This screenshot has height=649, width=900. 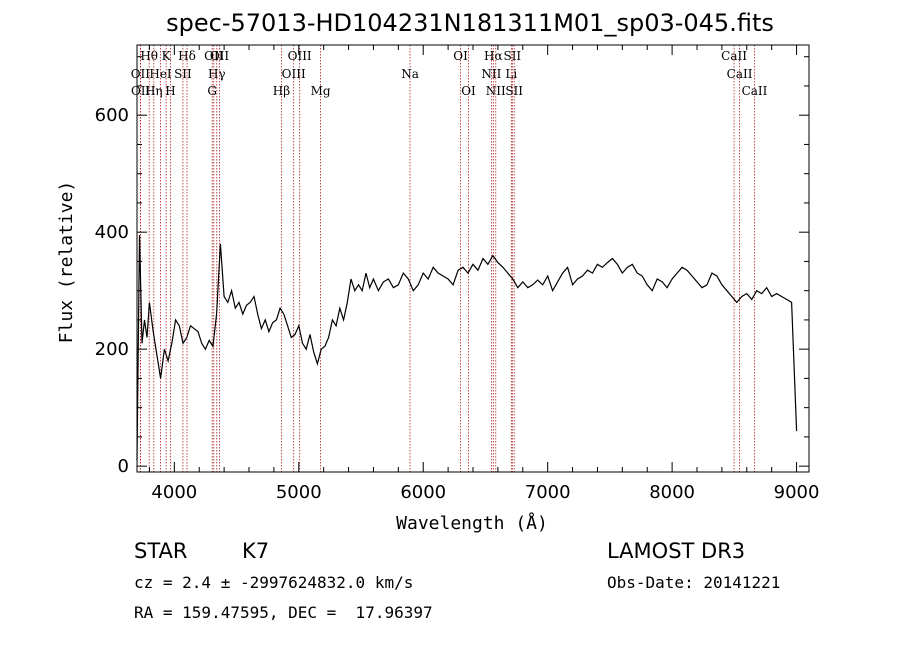 What do you see at coordinates (123, 466) in the screenshot?
I see `y-tick-label: 0` at bounding box center [123, 466].